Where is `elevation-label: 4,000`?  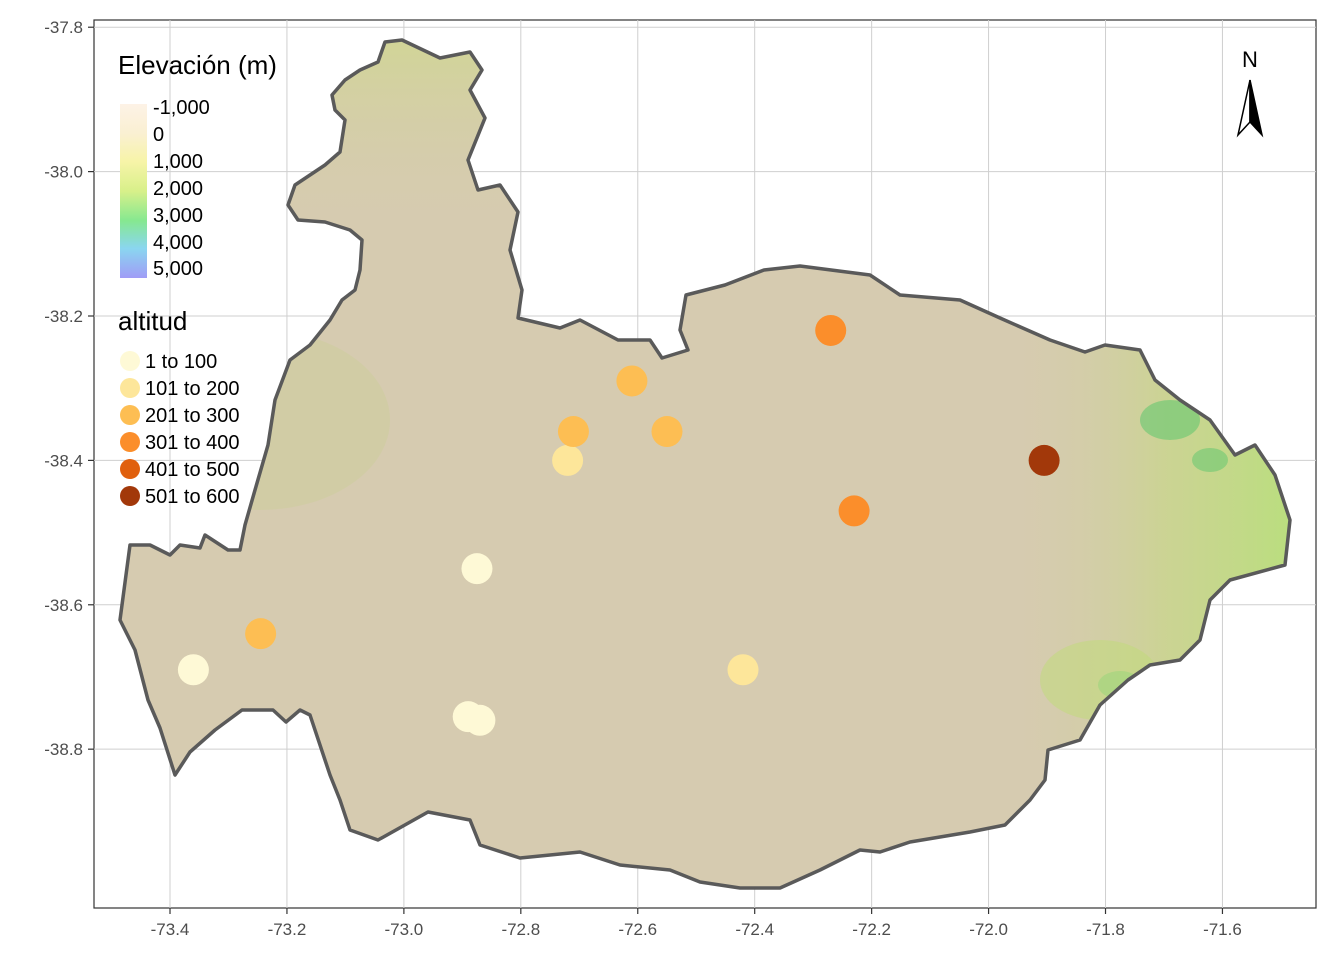 elevation-label: 4,000 is located at coordinates (178, 243).